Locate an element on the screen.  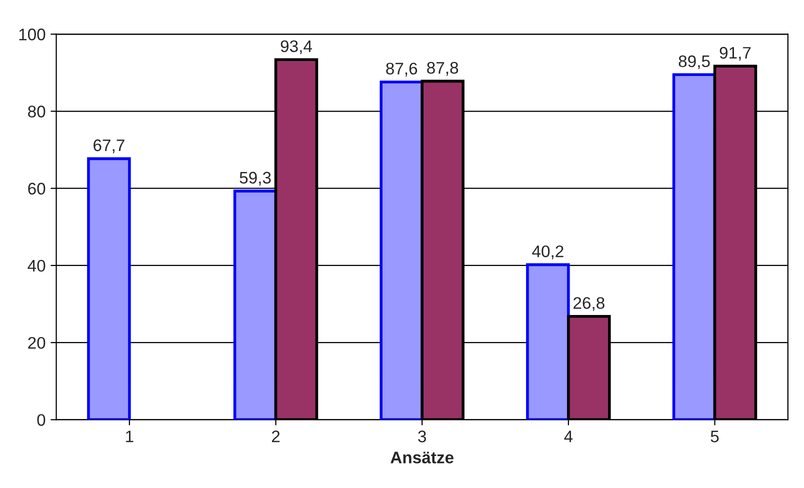
data-label: 93,4 is located at coordinates (296, 47).